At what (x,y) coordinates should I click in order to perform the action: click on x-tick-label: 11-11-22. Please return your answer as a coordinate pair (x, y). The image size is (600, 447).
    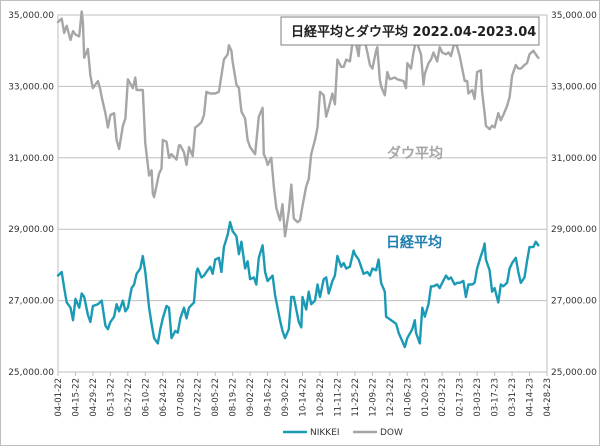
    Looking at the image, I should click on (338, 397).